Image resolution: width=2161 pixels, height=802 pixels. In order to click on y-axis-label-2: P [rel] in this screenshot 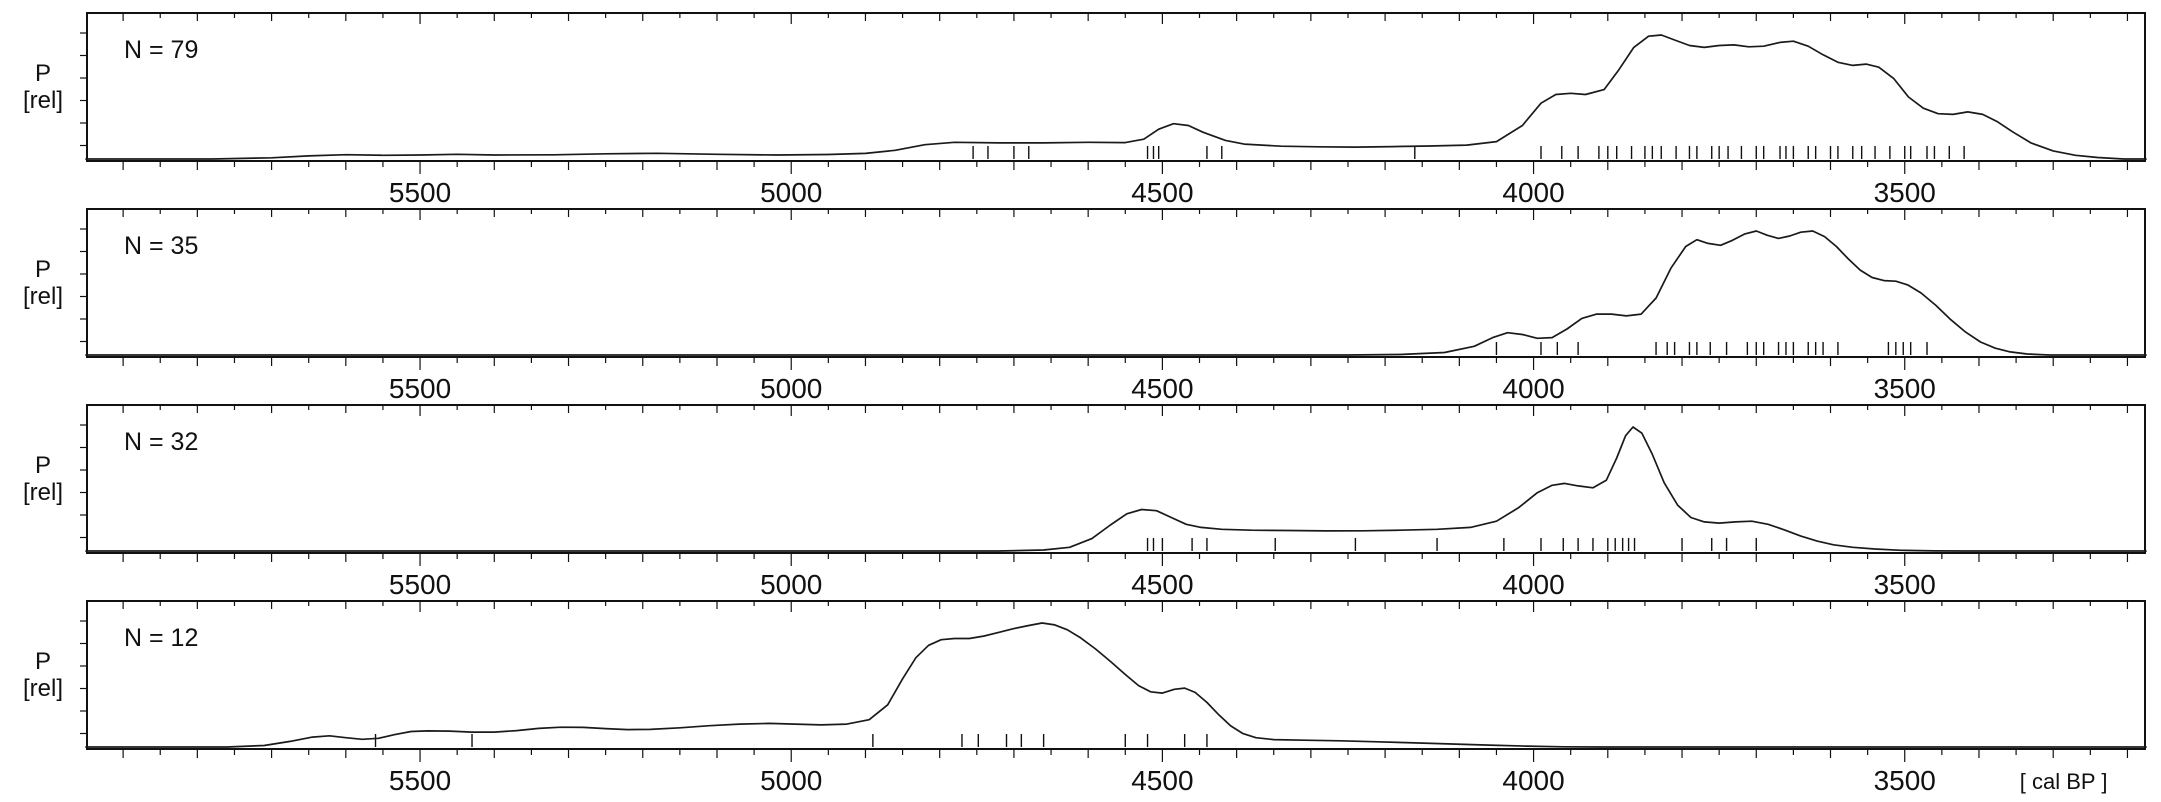, I will do `click(43, 283)`.